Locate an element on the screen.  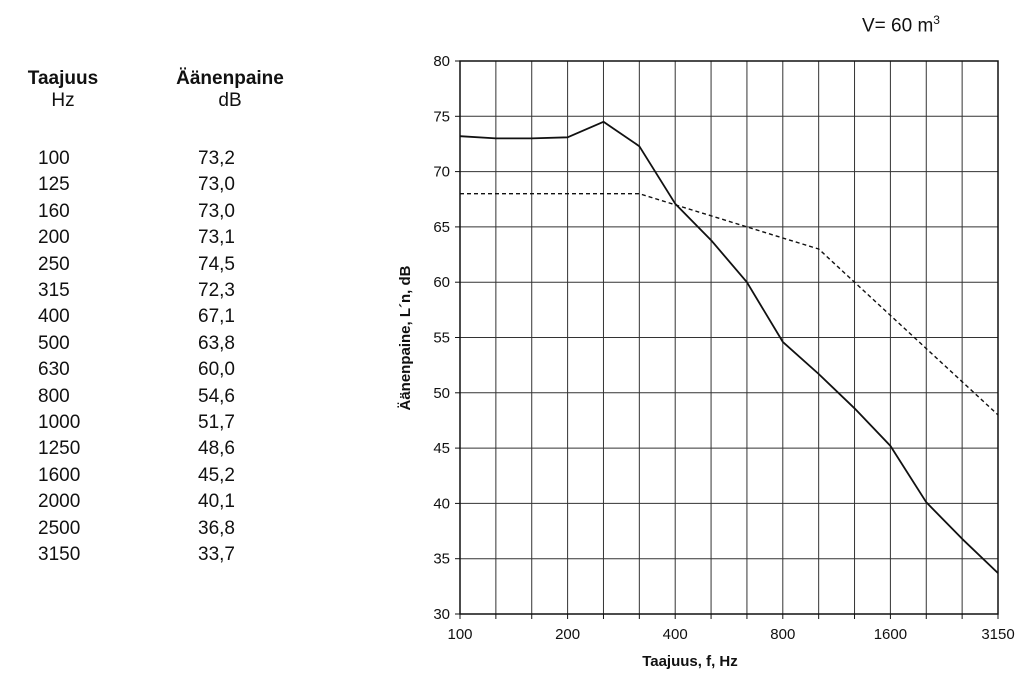
table-cell-level: 73,2 is located at coordinates (216, 158).